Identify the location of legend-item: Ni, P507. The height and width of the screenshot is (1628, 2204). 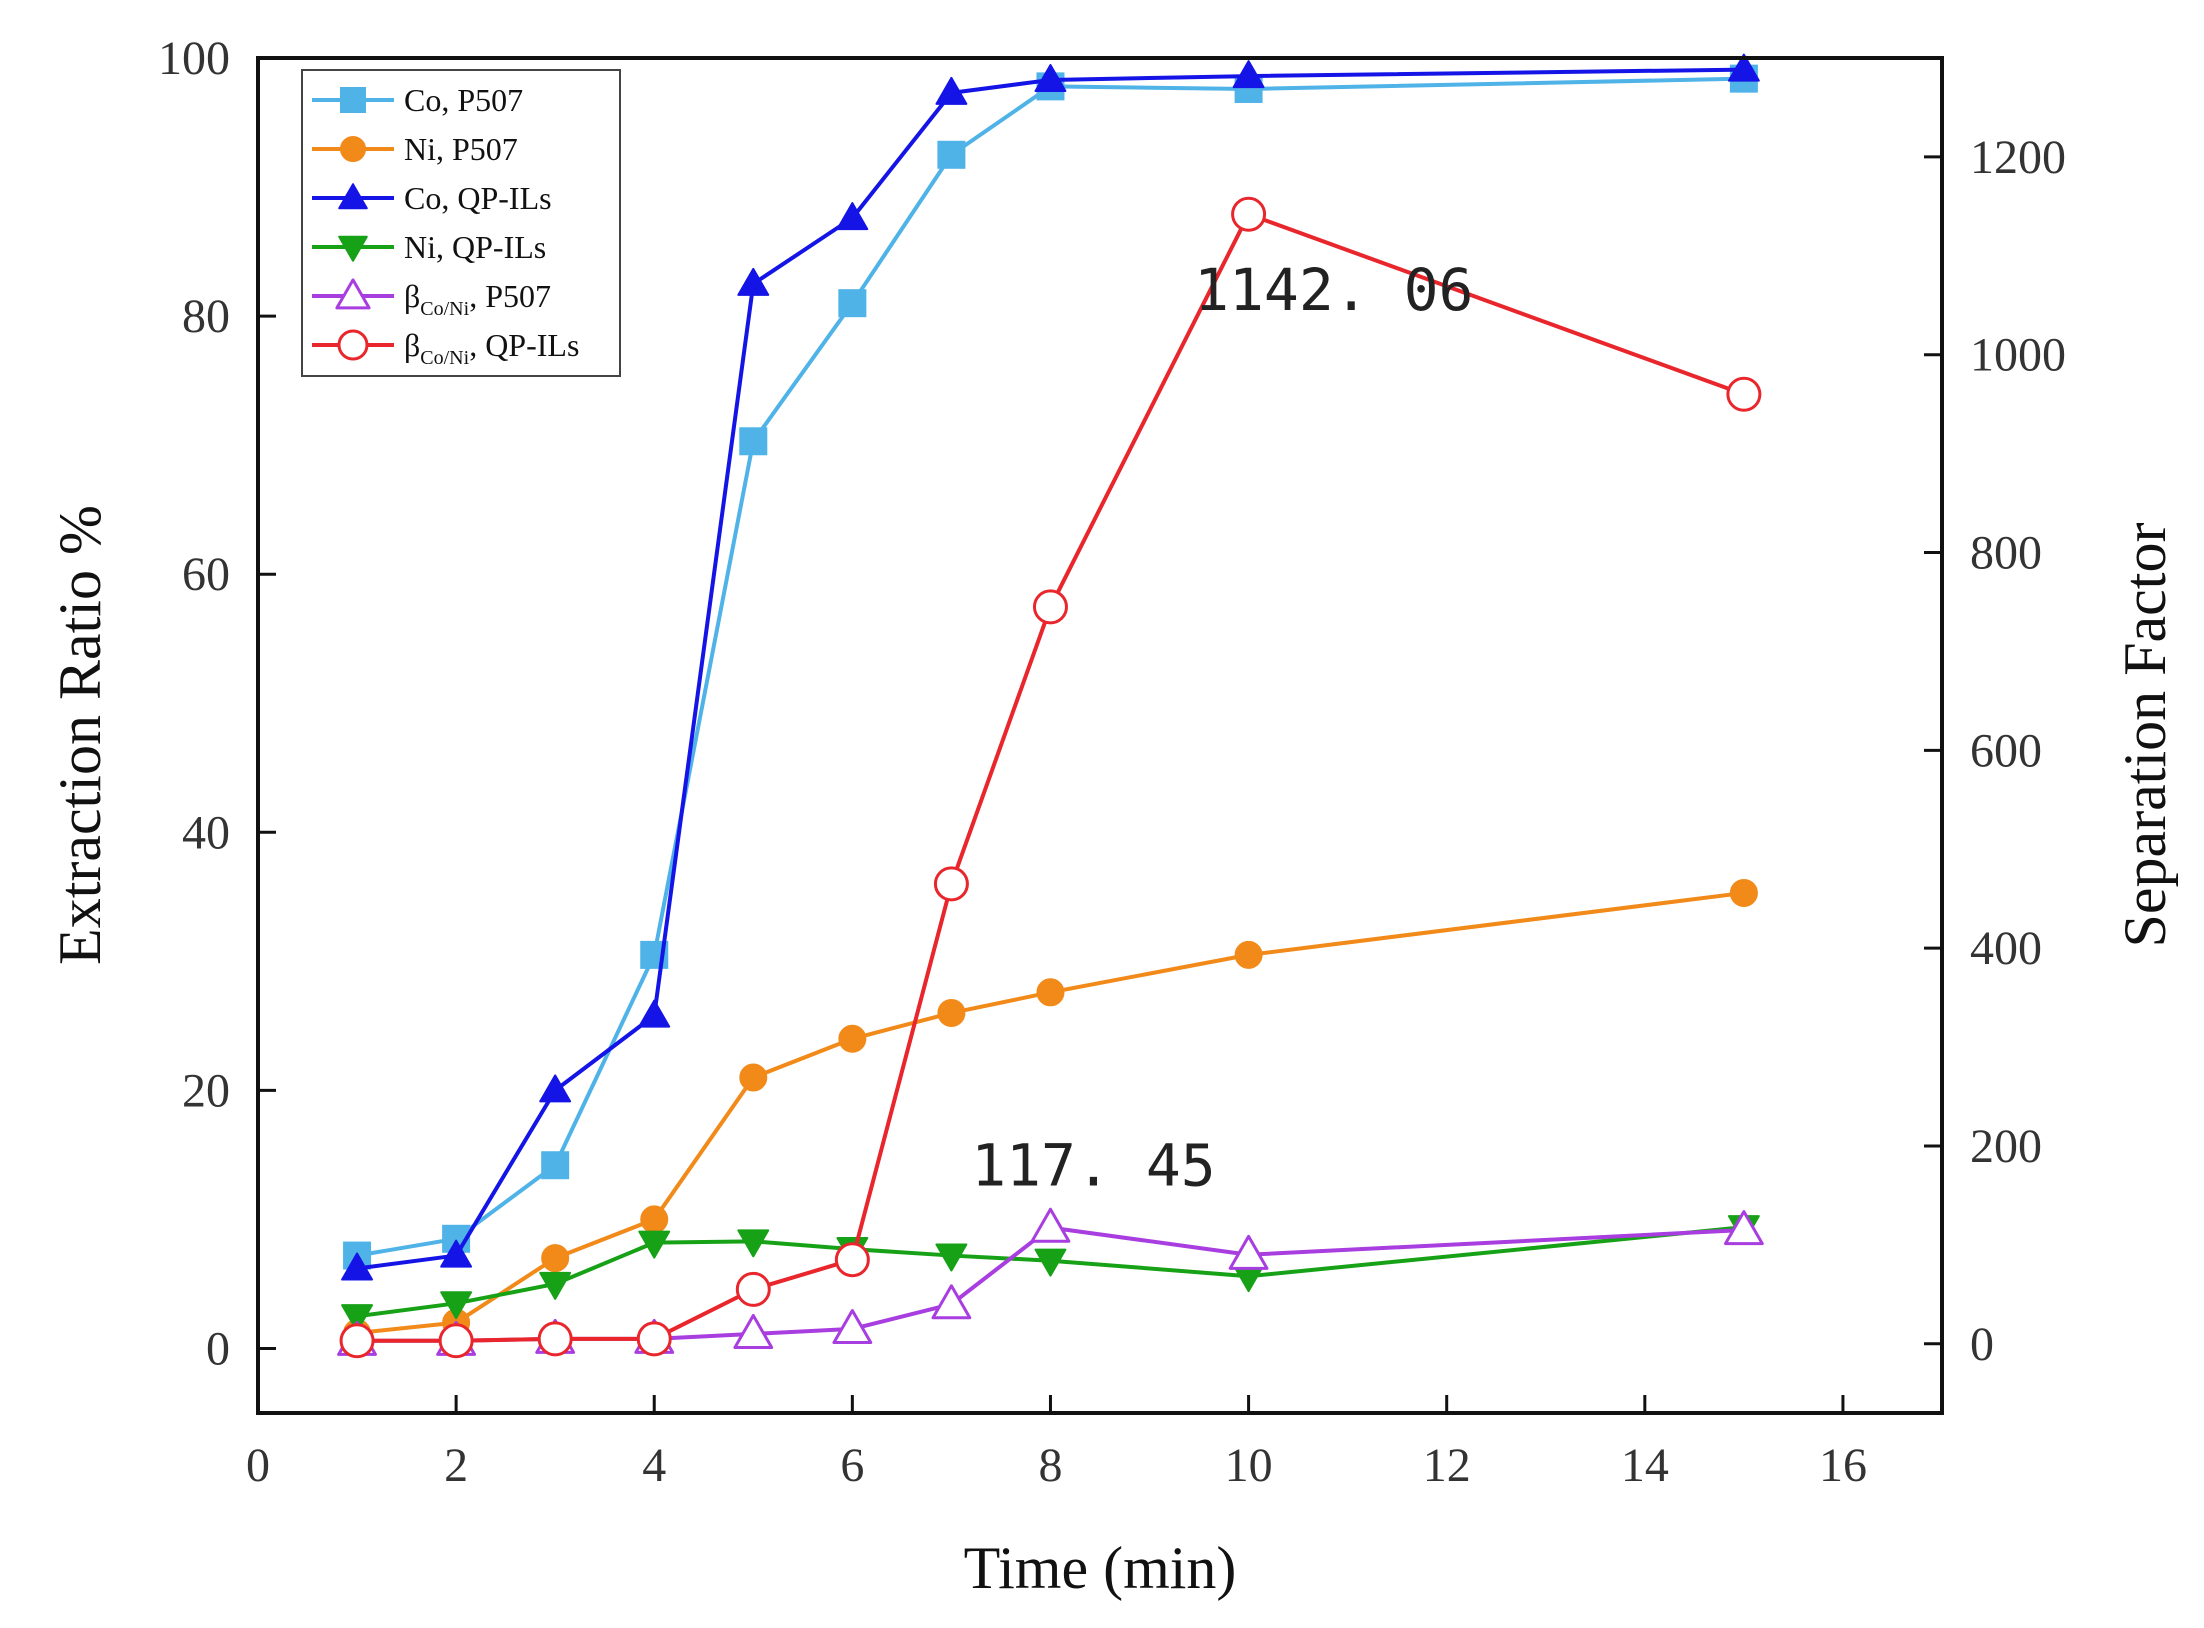
(415, 149).